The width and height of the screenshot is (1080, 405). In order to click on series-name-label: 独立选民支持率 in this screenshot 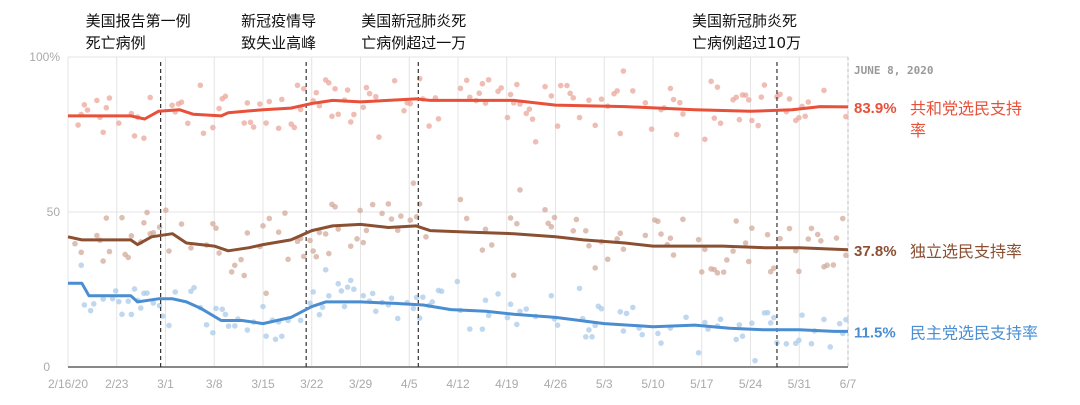, I will do `click(966, 251)`.